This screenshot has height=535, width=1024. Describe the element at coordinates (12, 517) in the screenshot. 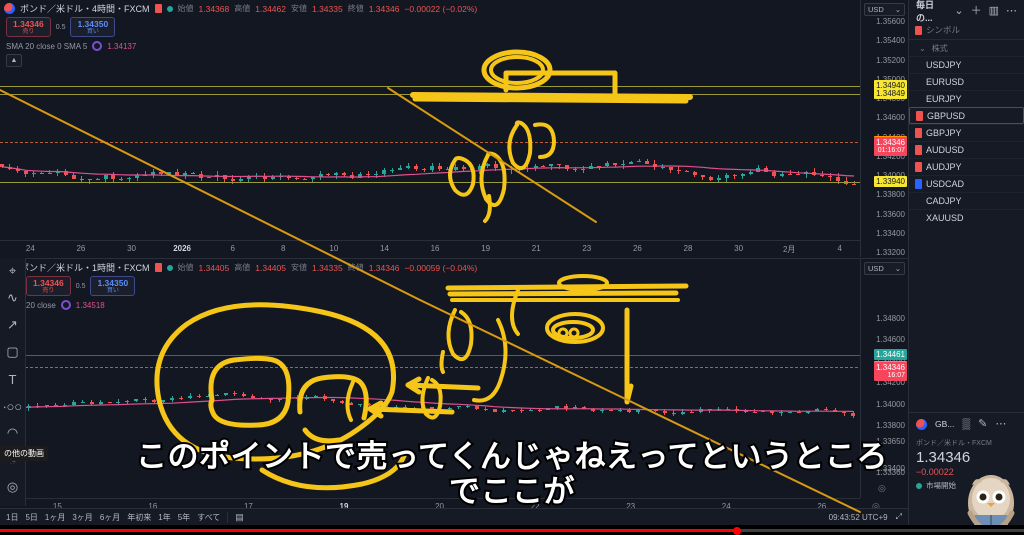

I see `range-button-0: 1日` at that location.